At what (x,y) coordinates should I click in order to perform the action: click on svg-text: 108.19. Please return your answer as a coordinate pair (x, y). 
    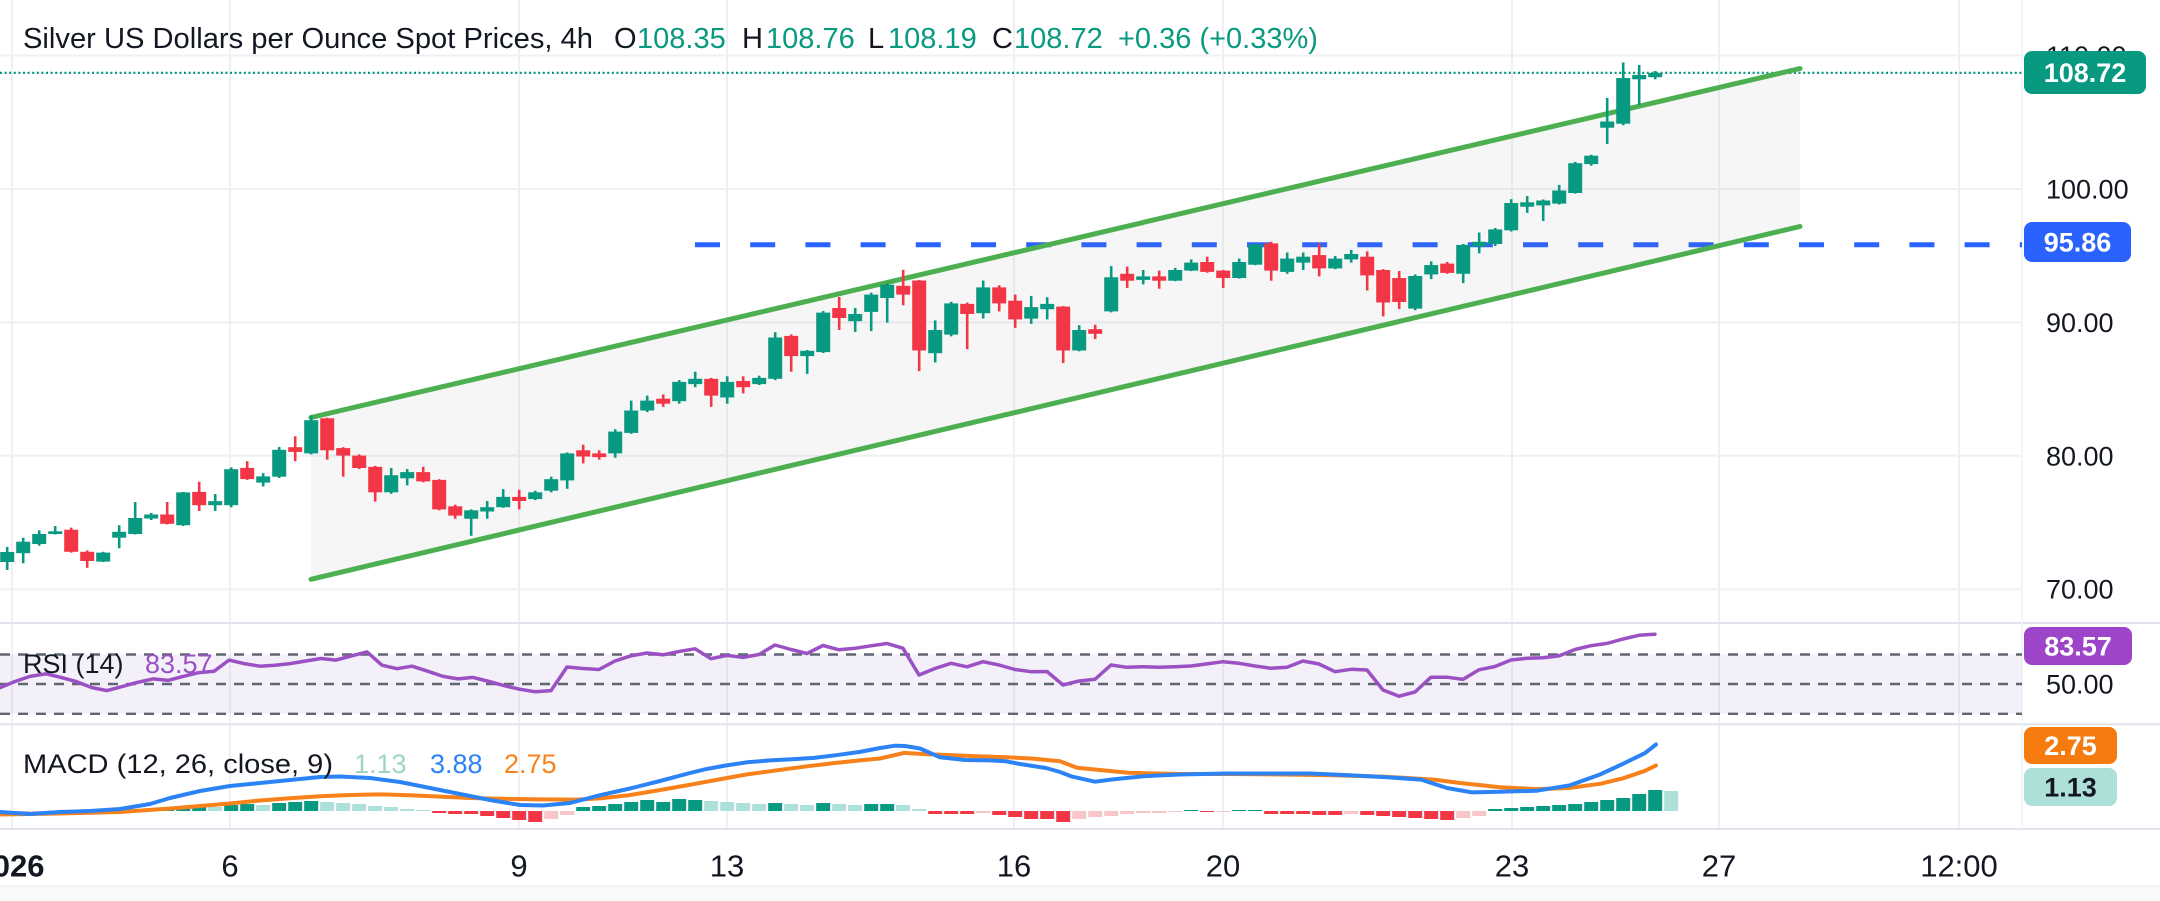
    Looking at the image, I should click on (932, 39).